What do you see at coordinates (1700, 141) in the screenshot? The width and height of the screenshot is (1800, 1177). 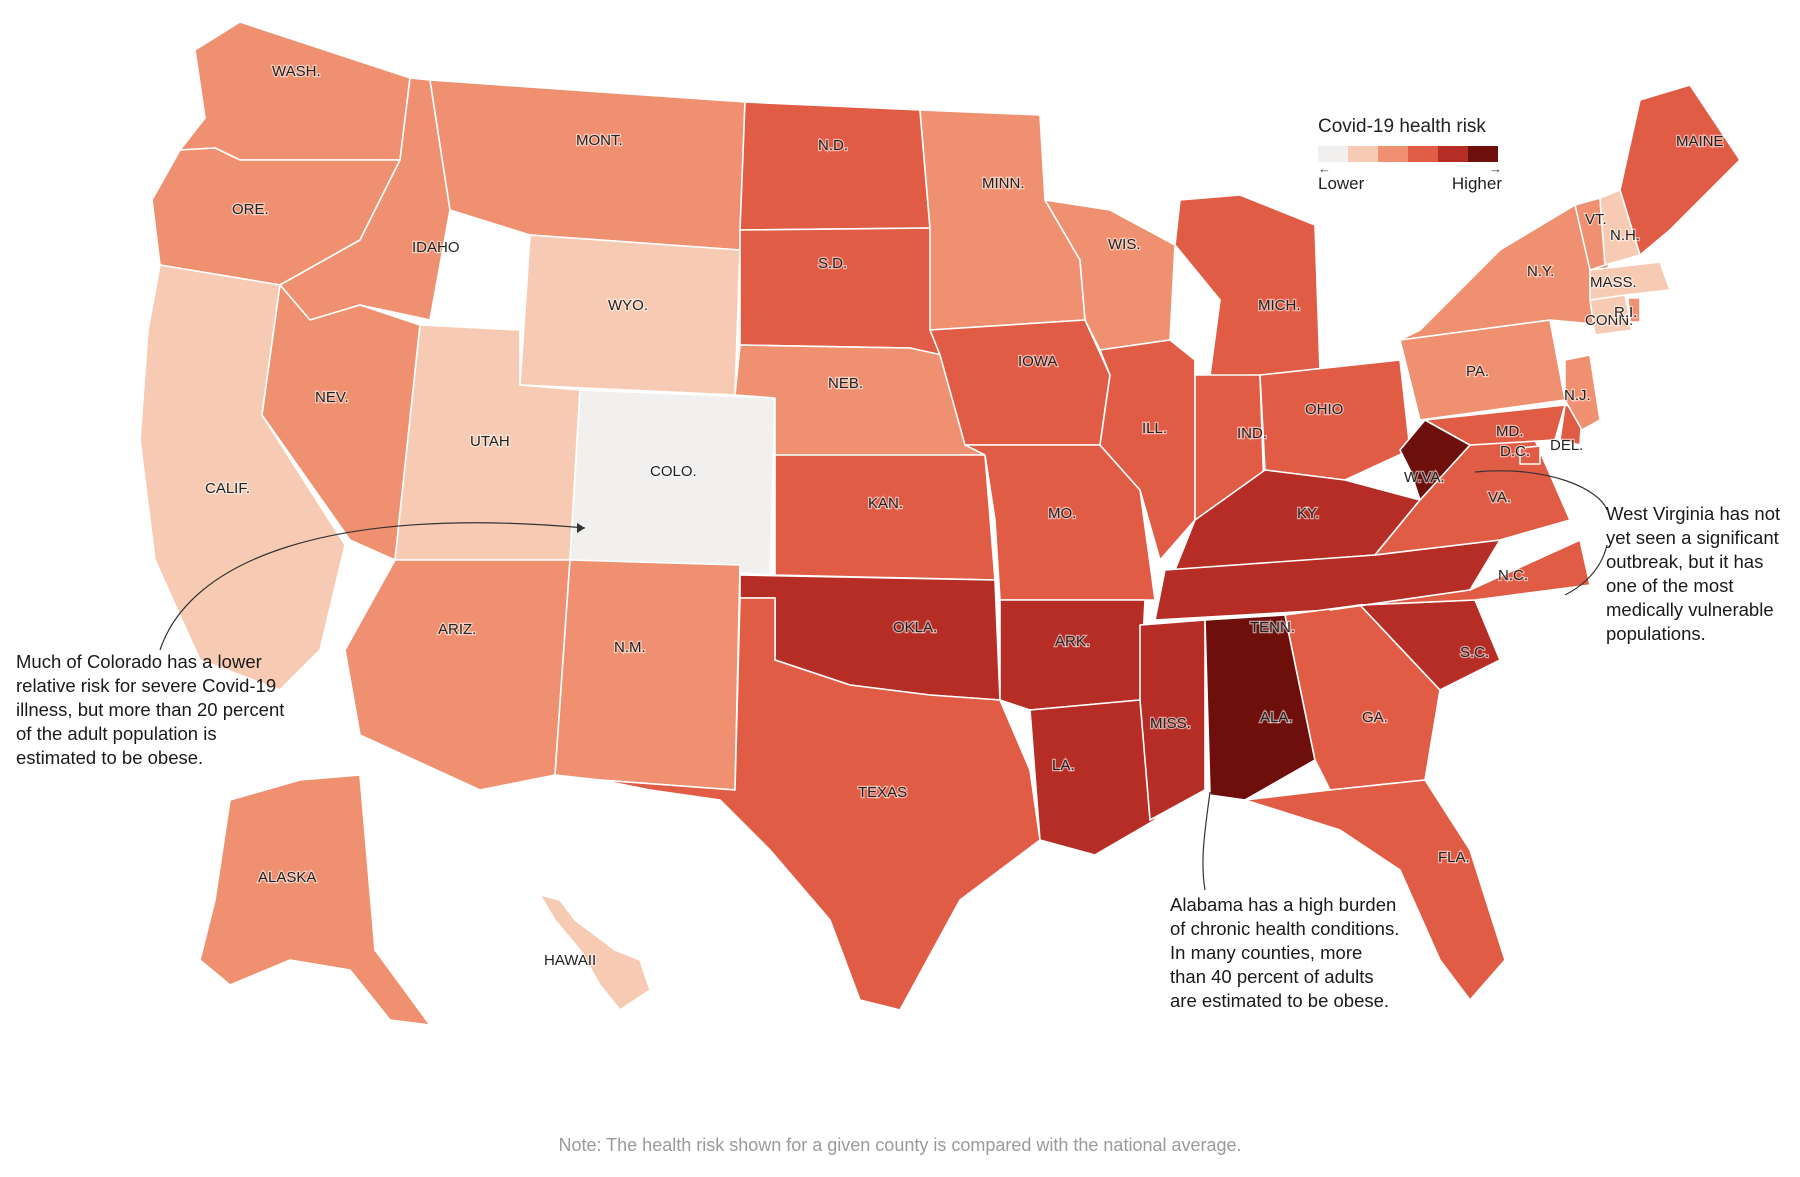 I see `state-label-maine: MAINE` at bounding box center [1700, 141].